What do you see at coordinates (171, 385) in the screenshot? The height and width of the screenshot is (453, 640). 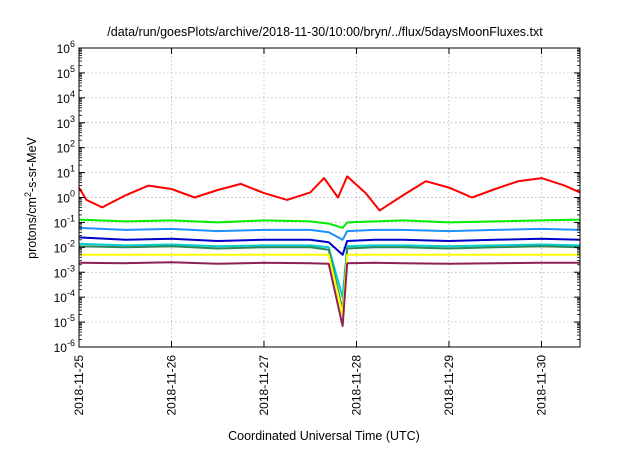 I see `x-tick-label: 2018-11-26` at bounding box center [171, 385].